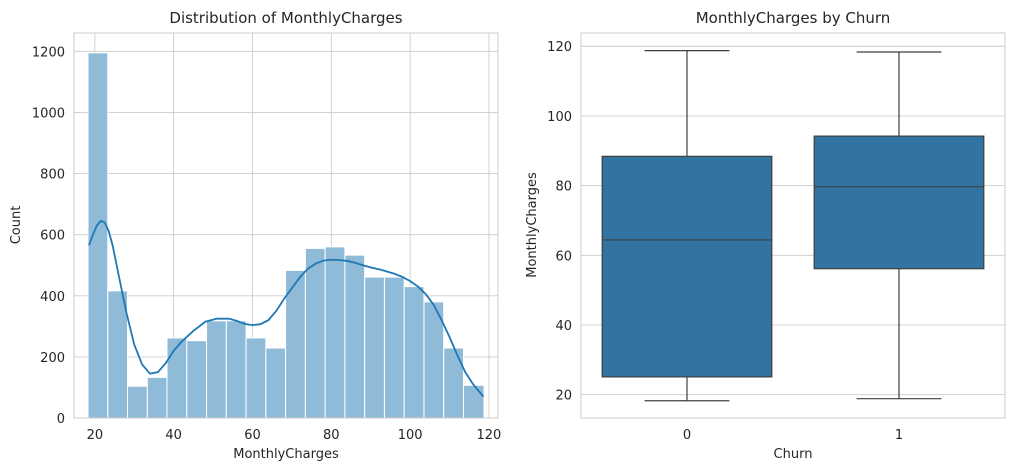  I want to click on boxplot-x-tick-label: 1, so click(899, 435).